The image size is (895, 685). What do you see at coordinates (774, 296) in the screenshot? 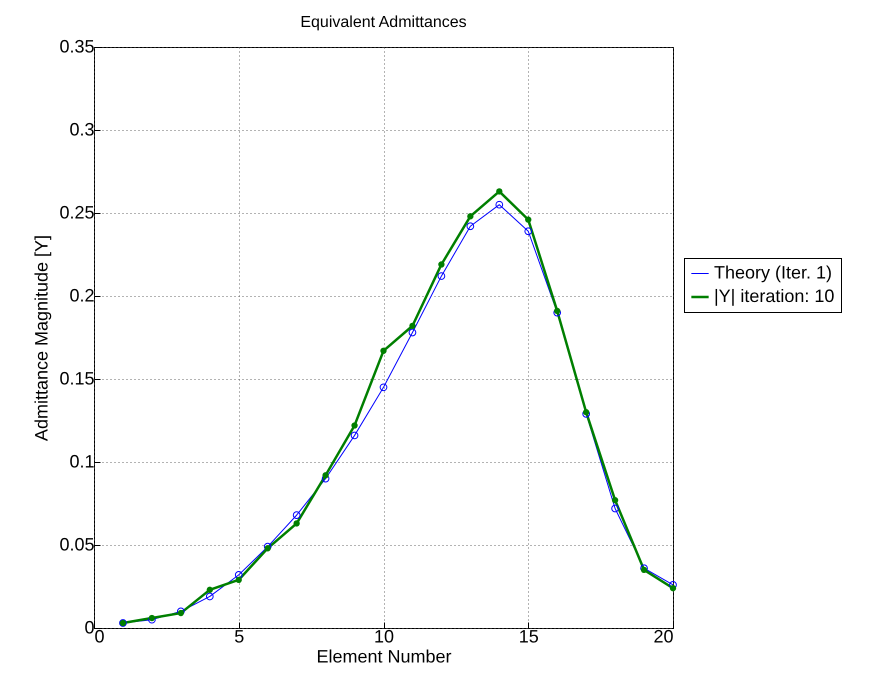
I see `legend-label: |Y| iteration: 10` at bounding box center [774, 296].